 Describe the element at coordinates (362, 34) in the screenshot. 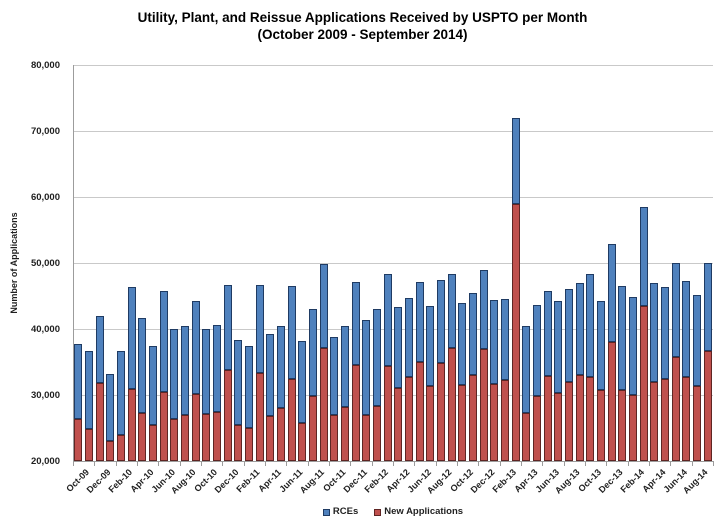

I see `chart-title-line2: (October 2009 - September 2014)` at that location.